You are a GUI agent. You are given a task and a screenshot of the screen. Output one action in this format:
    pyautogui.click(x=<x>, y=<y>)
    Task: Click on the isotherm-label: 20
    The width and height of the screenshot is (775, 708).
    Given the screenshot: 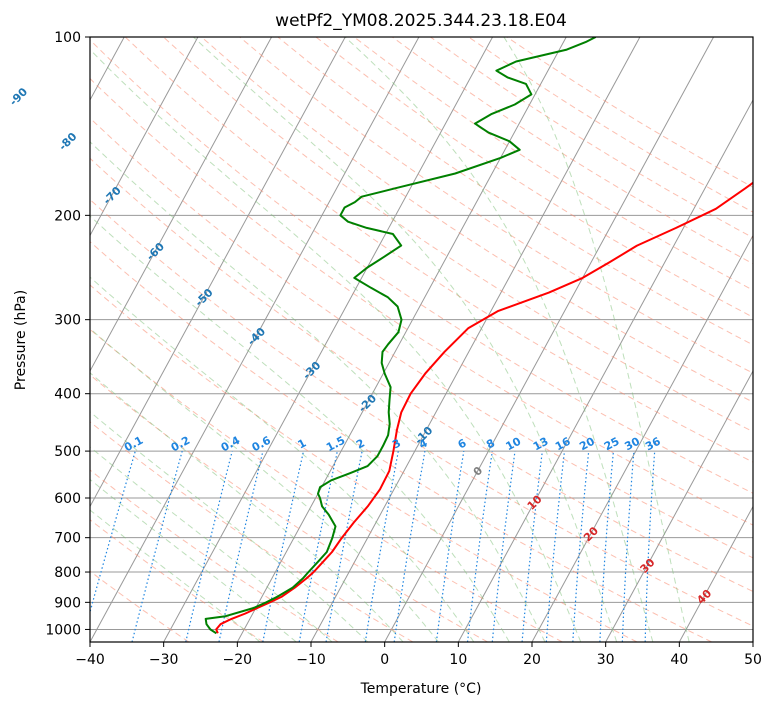 What is the action you would take?
    pyautogui.click(x=591, y=534)
    